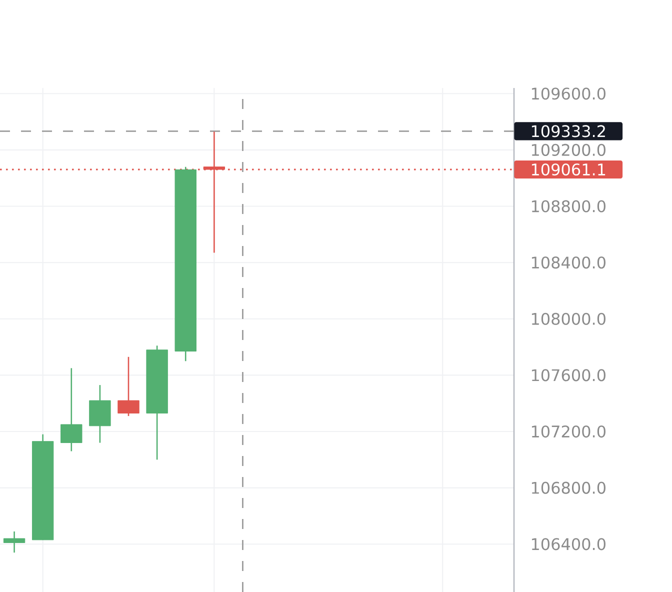 The height and width of the screenshot is (592, 672). I want to click on y-tick-label: 106400.0, so click(569, 544).